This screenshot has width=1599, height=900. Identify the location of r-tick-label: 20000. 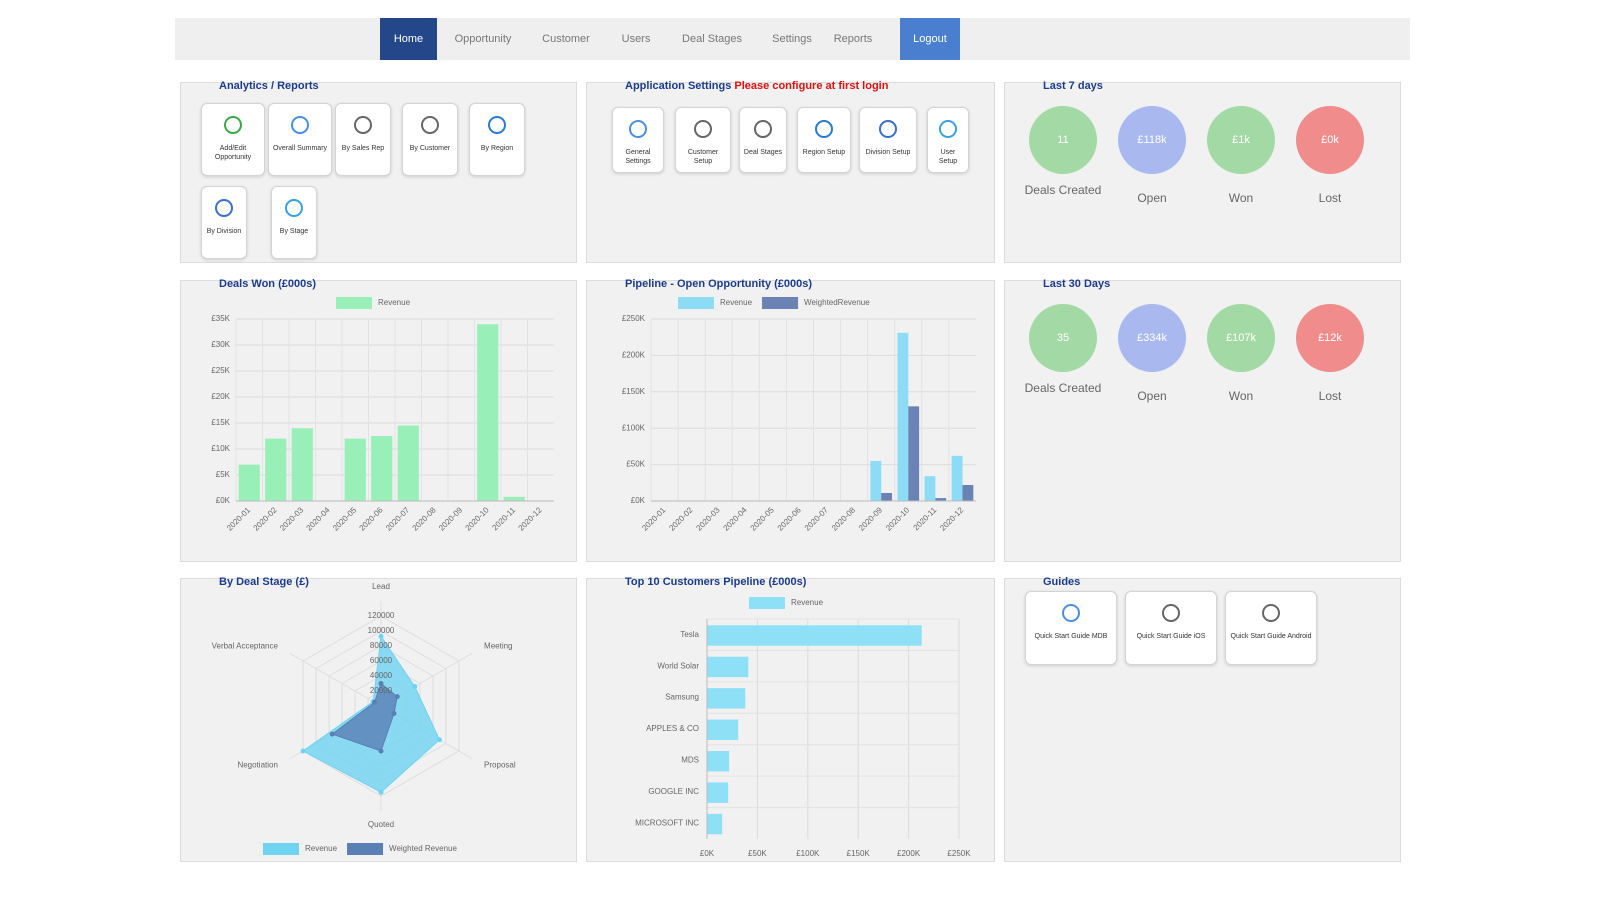
(381, 690).